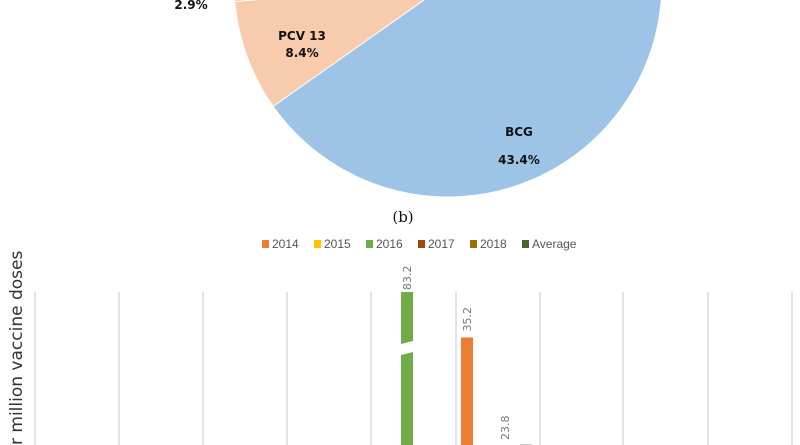  What do you see at coordinates (473, 244) in the screenshot?
I see `legend-swatch-2018` at bounding box center [473, 244].